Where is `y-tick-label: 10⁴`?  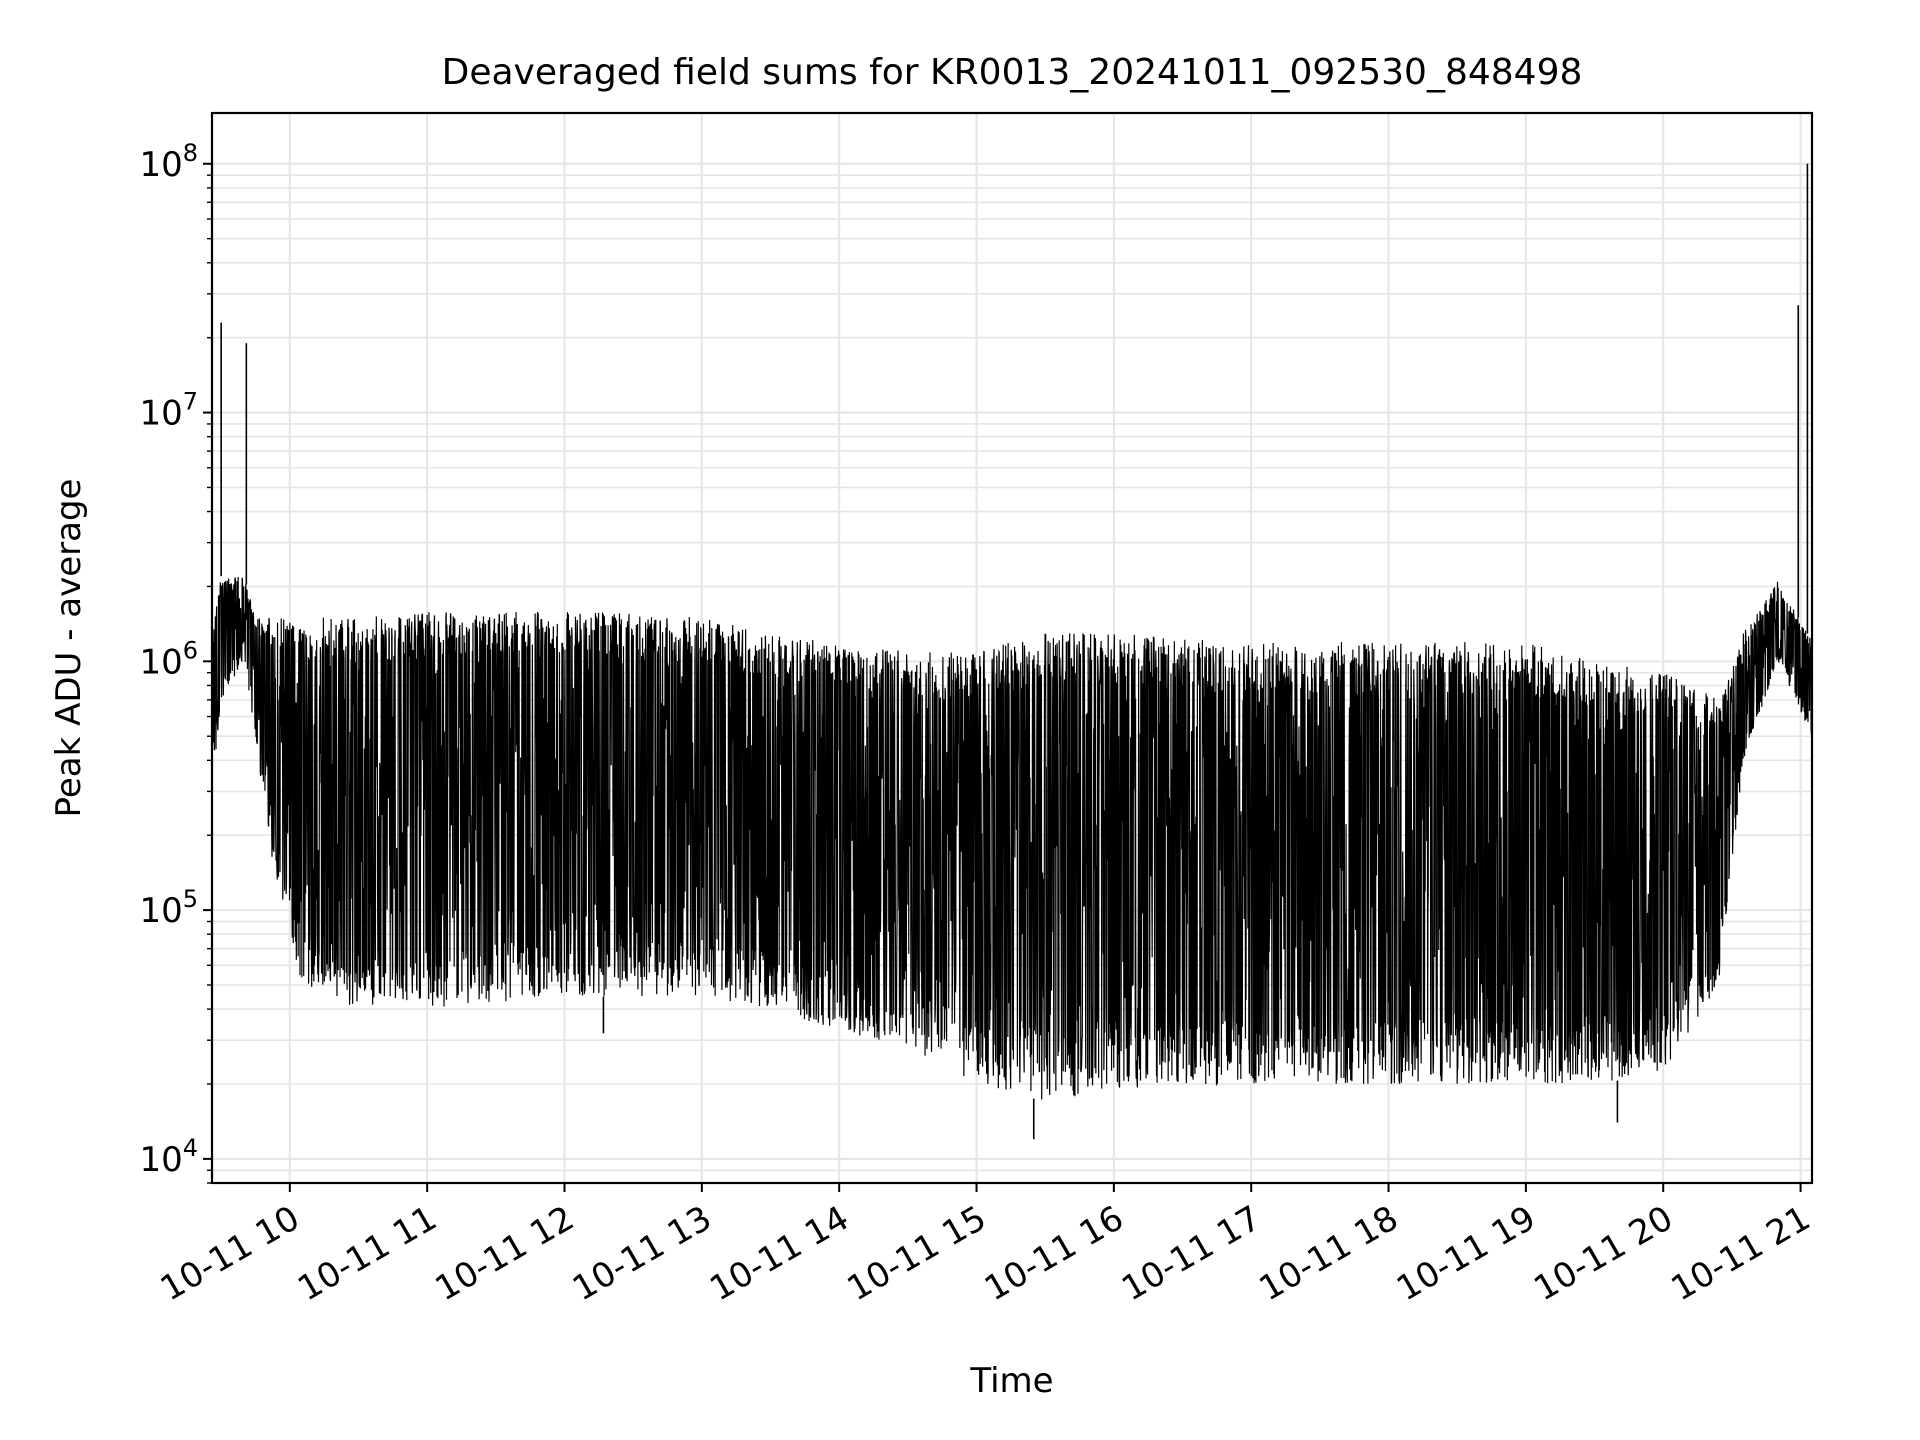
y-tick-label: 10⁴ is located at coordinates (168, 1157).